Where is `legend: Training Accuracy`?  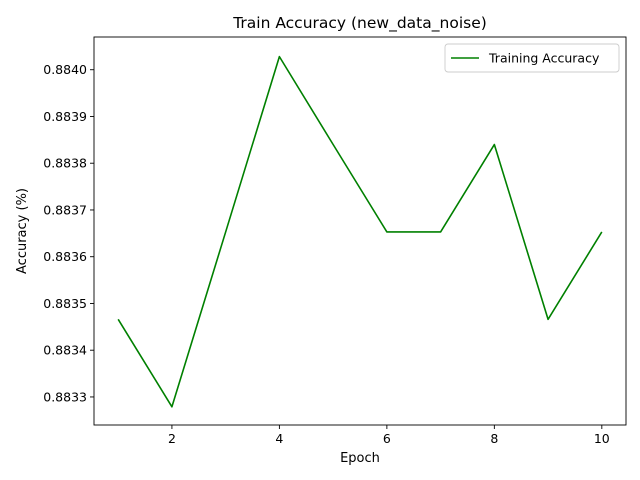
legend: Training Accuracy is located at coordinates (532, 58).